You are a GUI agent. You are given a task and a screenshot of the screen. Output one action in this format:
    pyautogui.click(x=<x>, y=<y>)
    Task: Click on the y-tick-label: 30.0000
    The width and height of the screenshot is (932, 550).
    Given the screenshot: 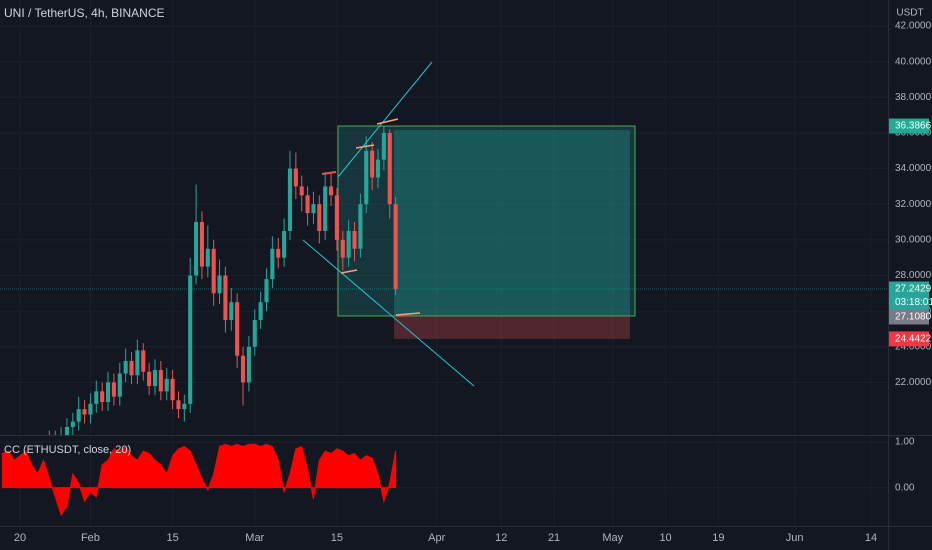 What is the action you would take?
    pyautogui.click(x=913, y=240)
    